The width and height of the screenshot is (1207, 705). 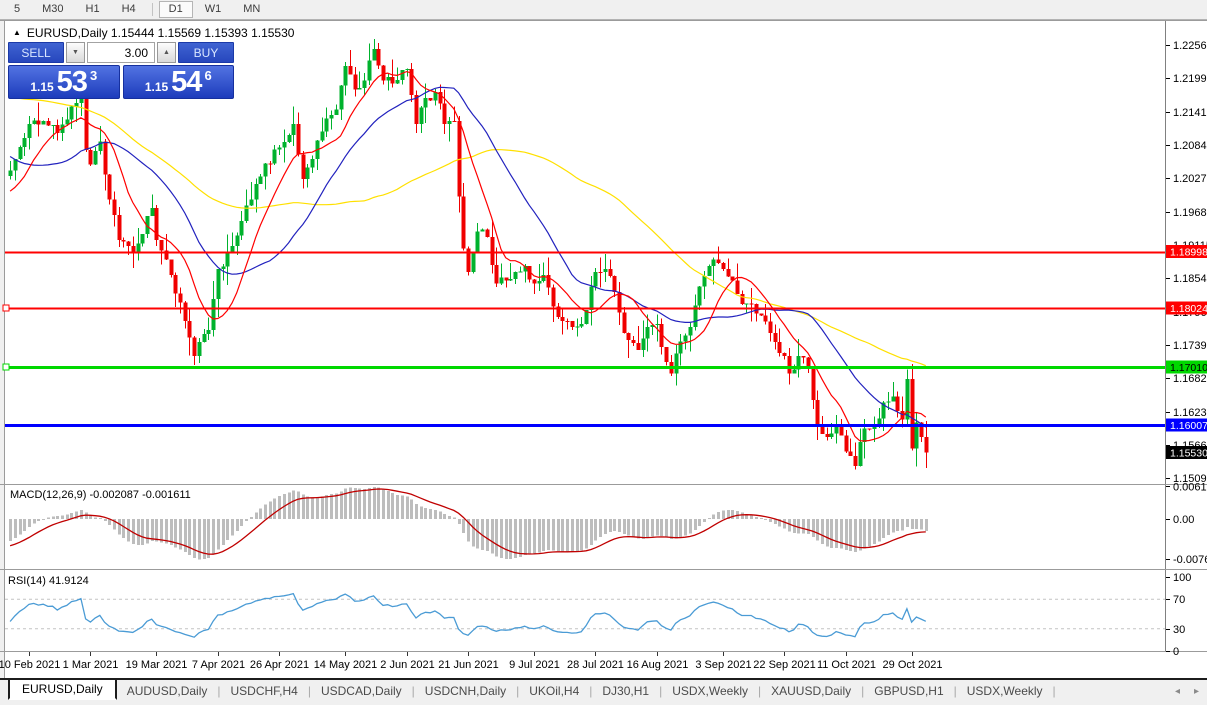 I want to click on rsi-line, so click(x=468, y=615).